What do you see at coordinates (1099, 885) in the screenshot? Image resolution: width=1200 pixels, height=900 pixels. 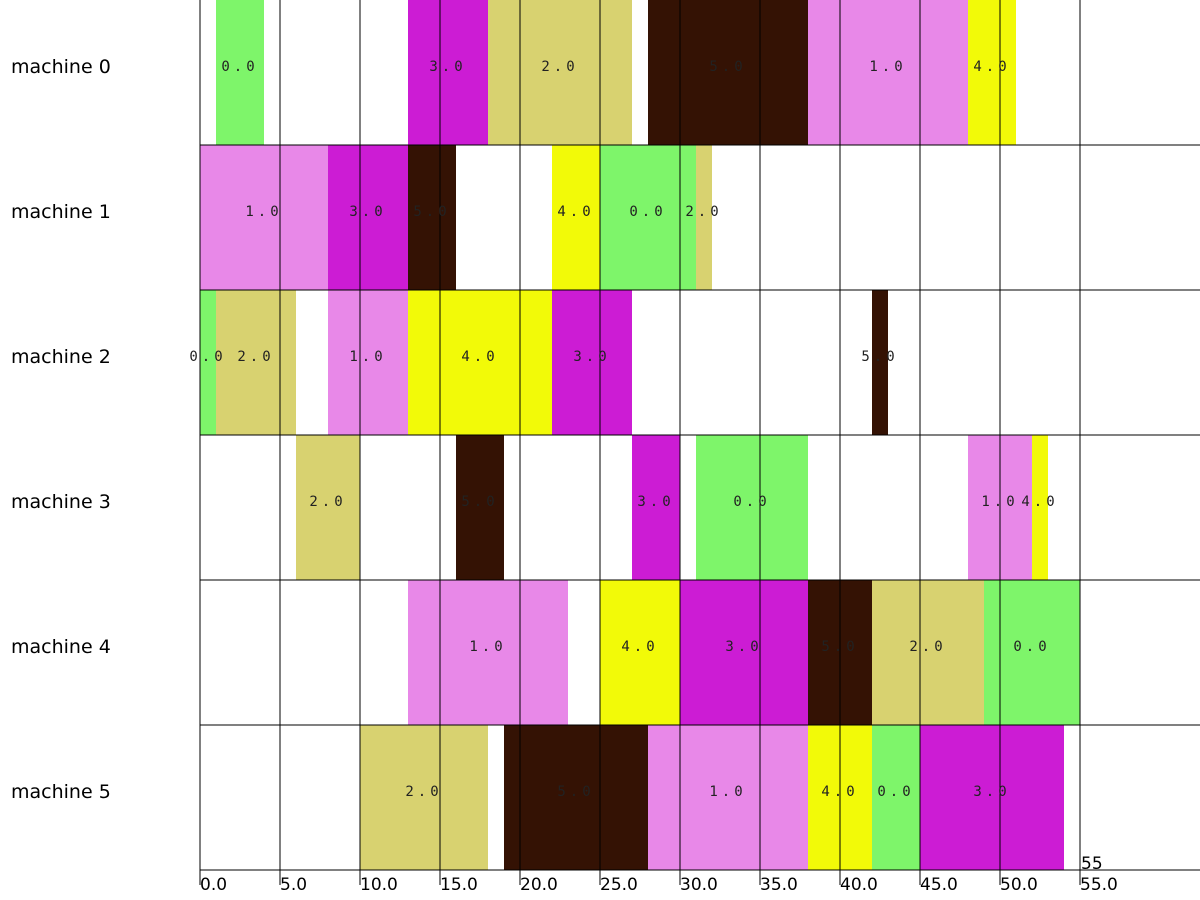 I see `x-tick-label: 55.0` at bounding box center [1099, 885].